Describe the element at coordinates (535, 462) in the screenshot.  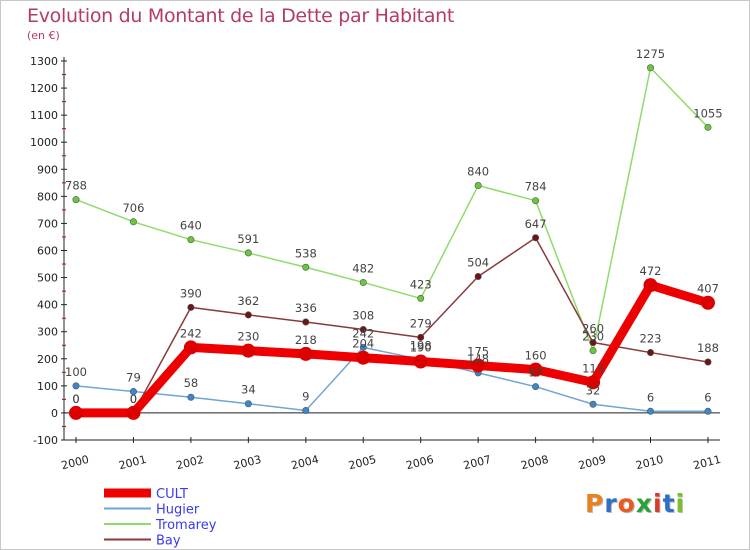
I see `x-tick-label: 2008` at that location.